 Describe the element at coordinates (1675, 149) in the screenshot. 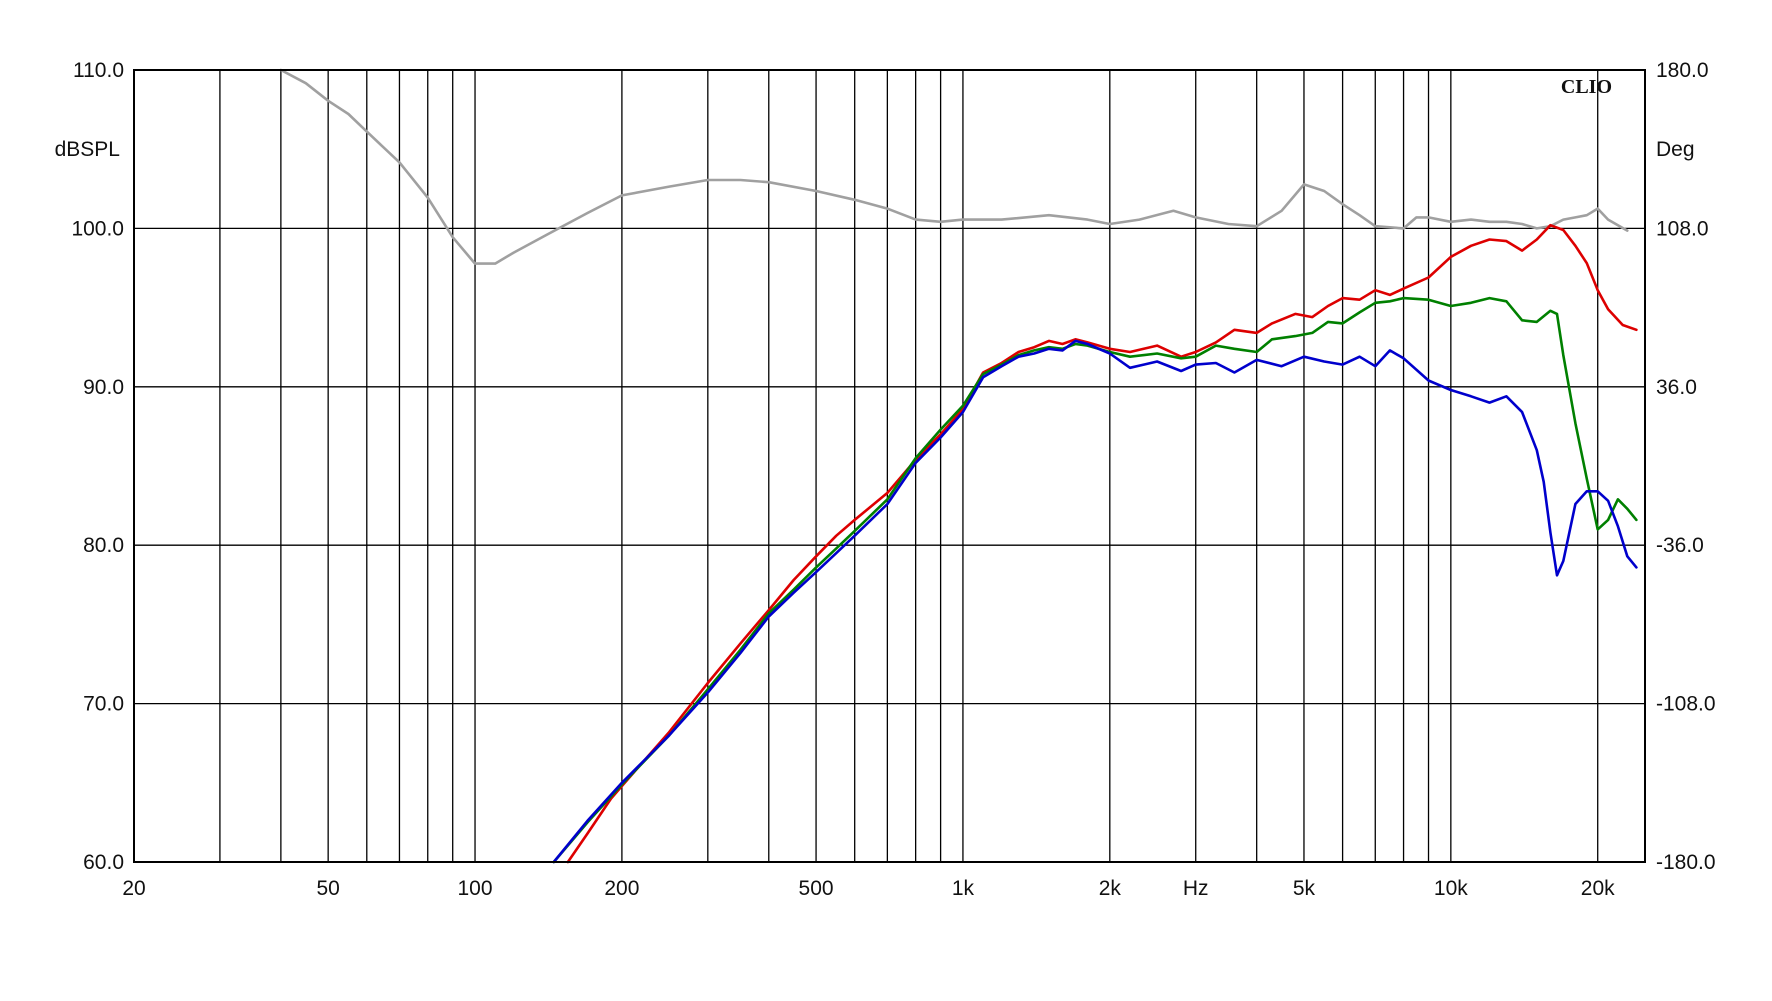

I see `right-axis-label: Deg` at that location.